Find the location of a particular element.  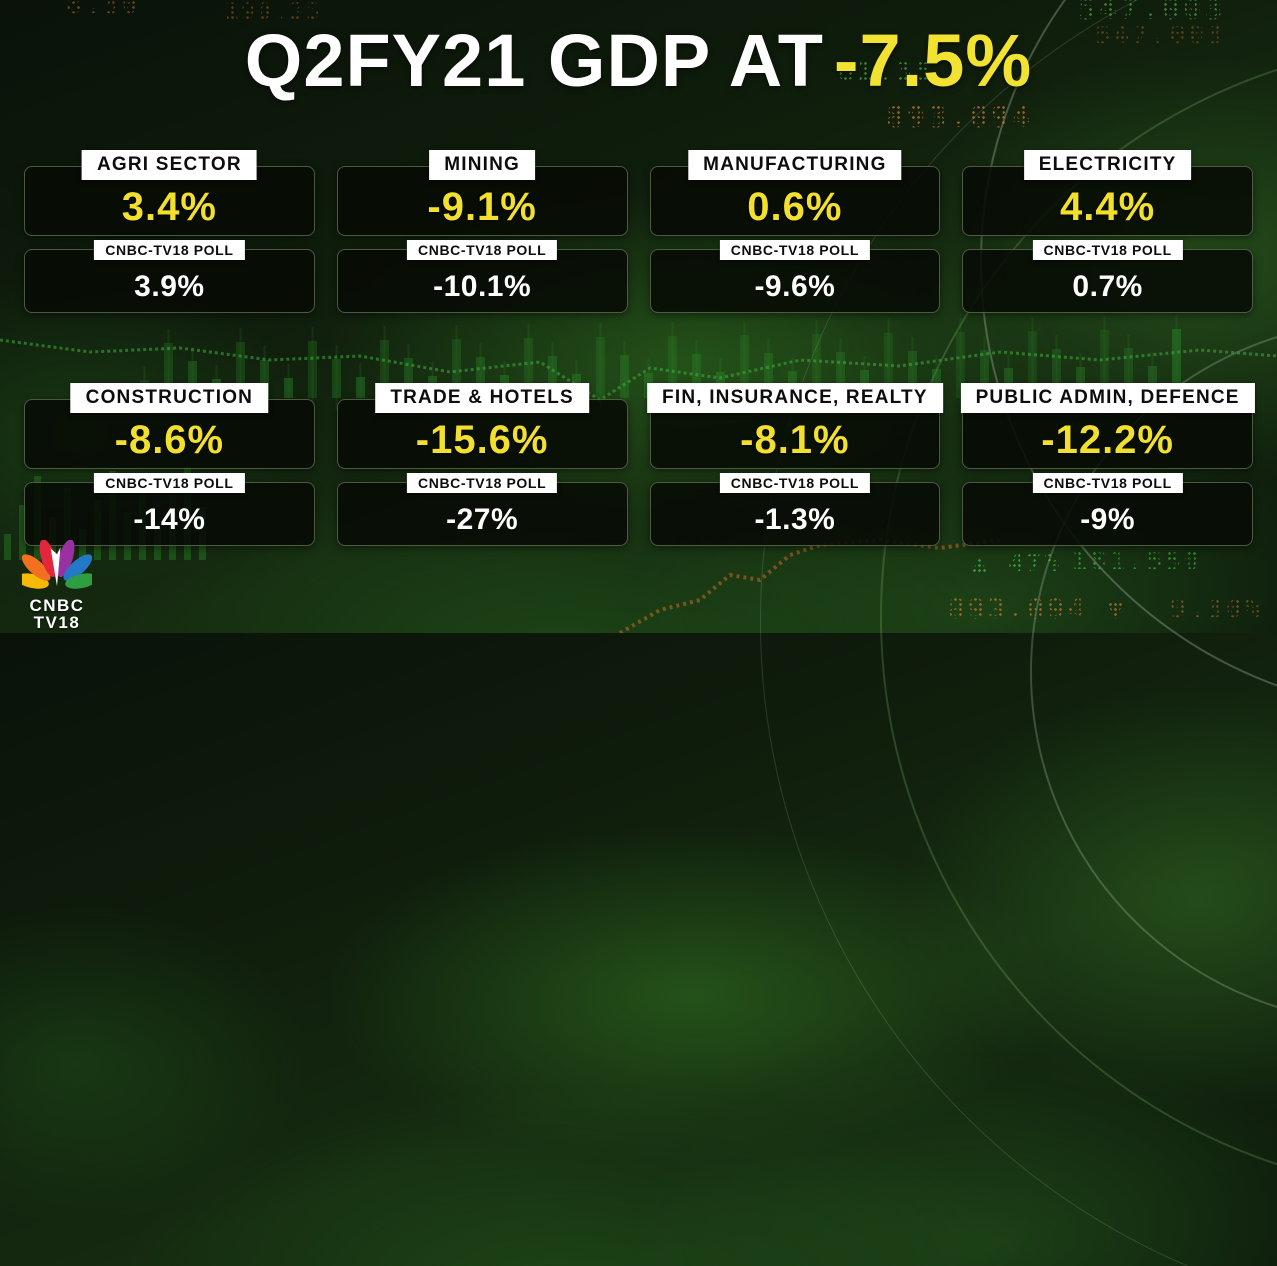

poll-value: -9.6% is located at coordinates (795, 286).